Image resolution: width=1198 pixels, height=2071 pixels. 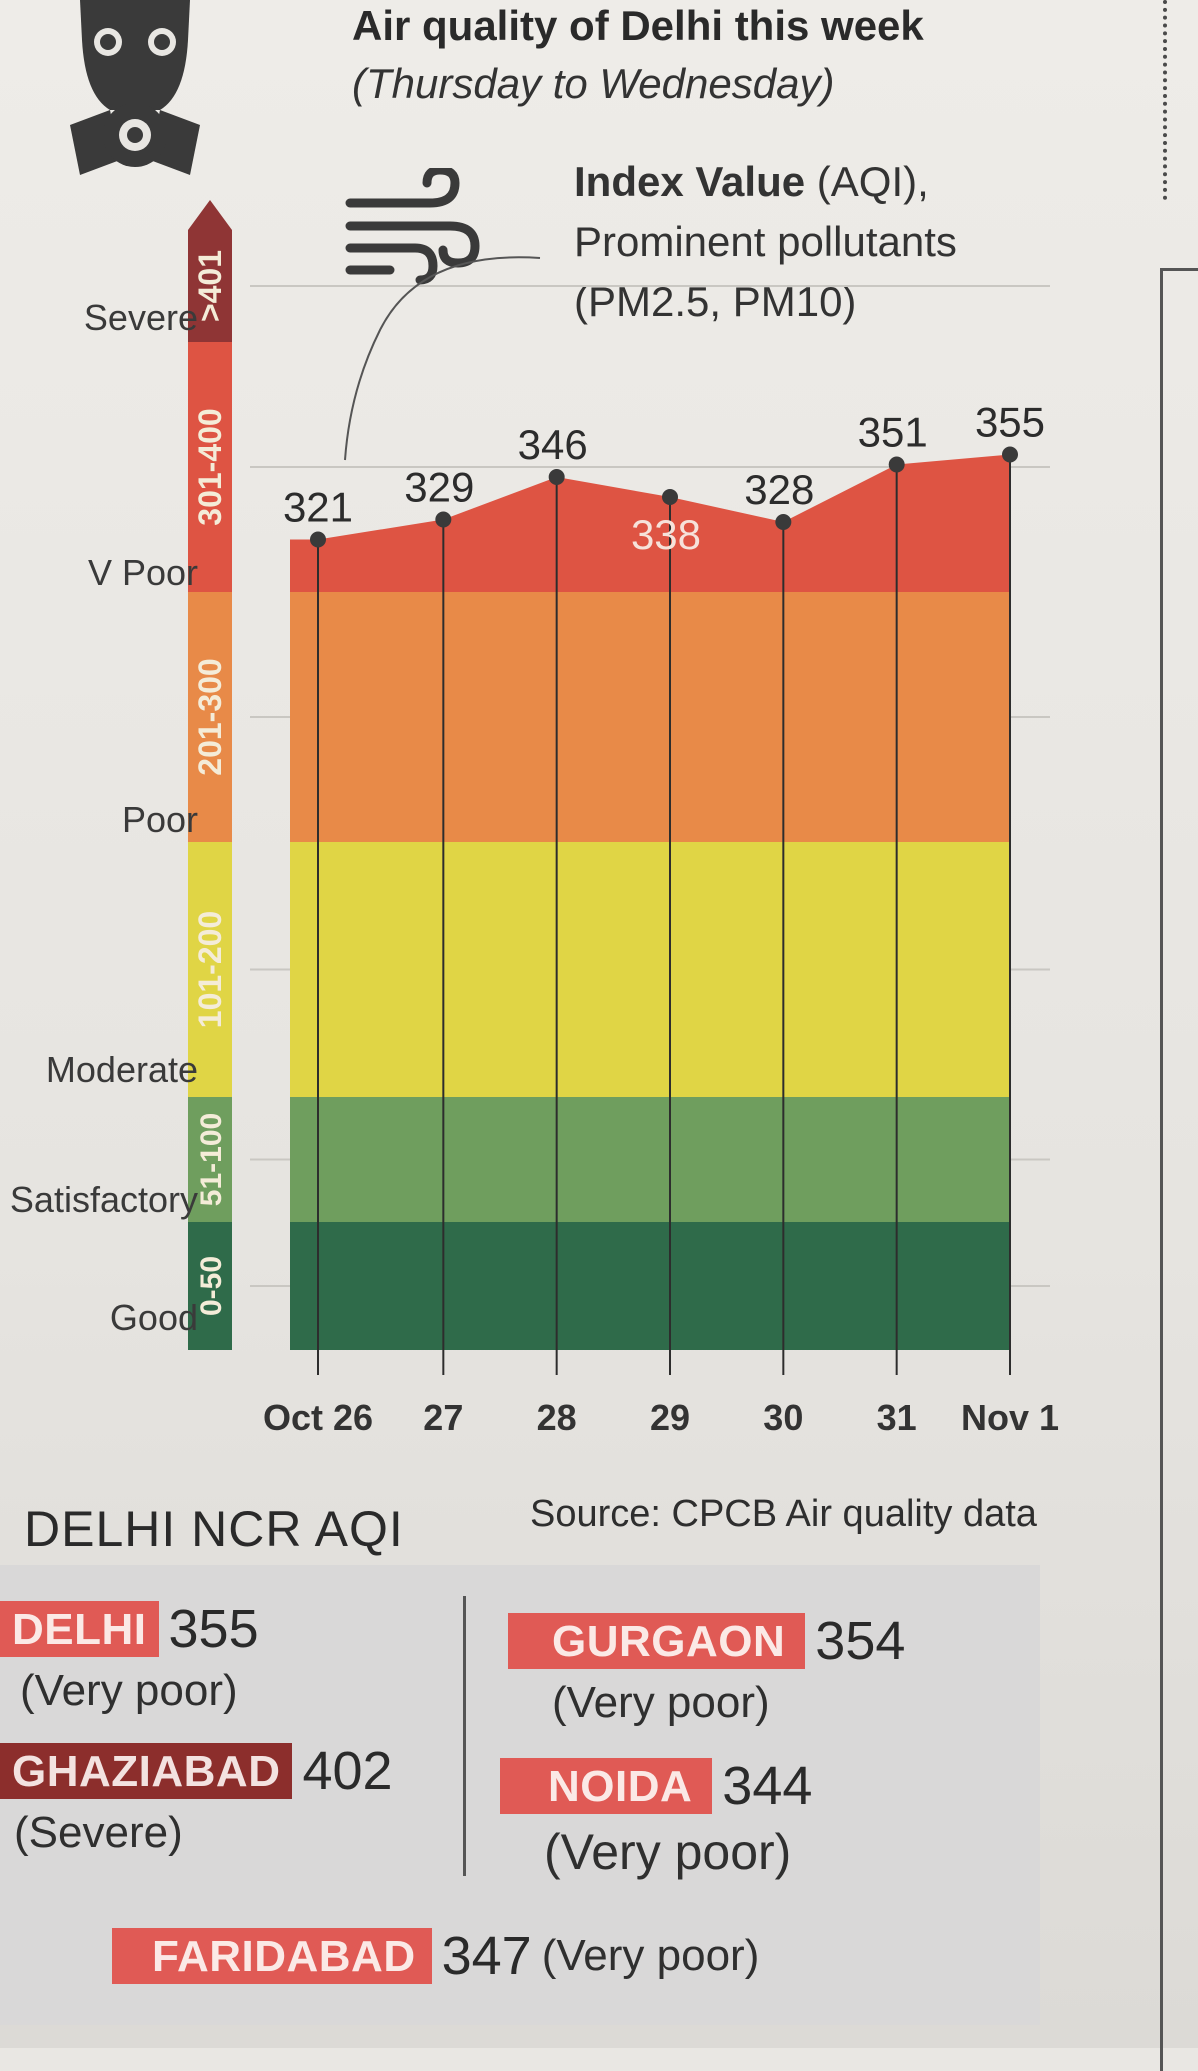 What do you see at coordinates (690, 181) in the screenshot?
I see `legend-bold: Index Value` at bounding box center [690, 181].